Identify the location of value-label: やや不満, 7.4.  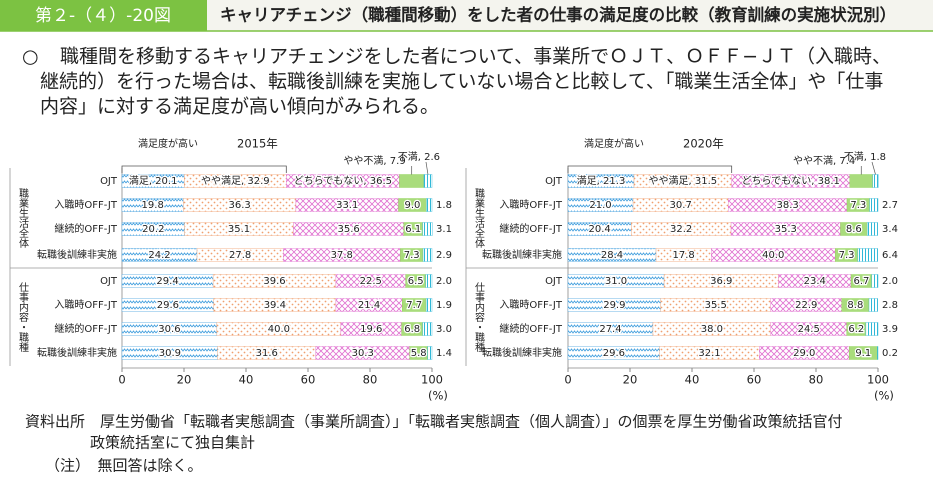
(824, 161).